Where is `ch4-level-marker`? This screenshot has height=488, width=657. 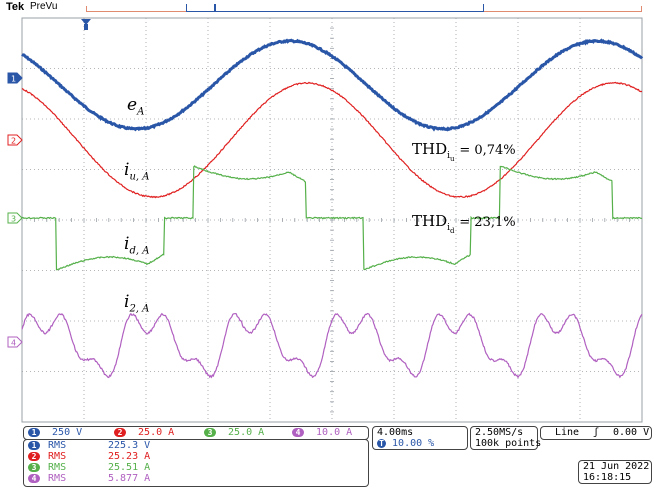 ch4-level-marker is located at coordinates (15, 342).